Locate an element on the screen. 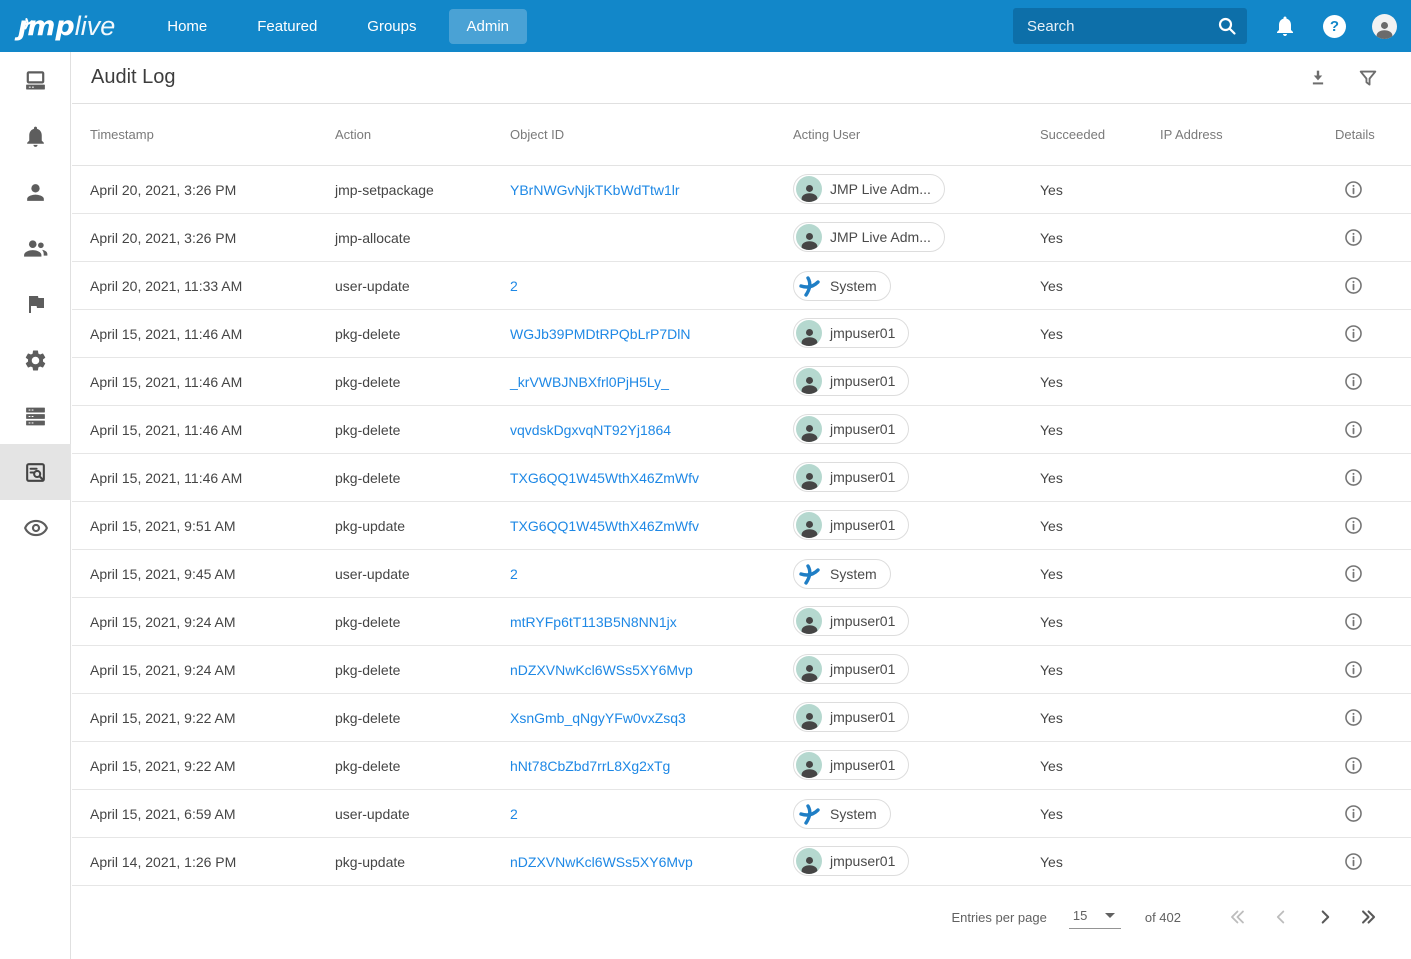 This screenshot has width=1411, height=959. object-id-link: YBrNWGvNjkTKbWdTtw1lr is located at coordinates (595, 189).